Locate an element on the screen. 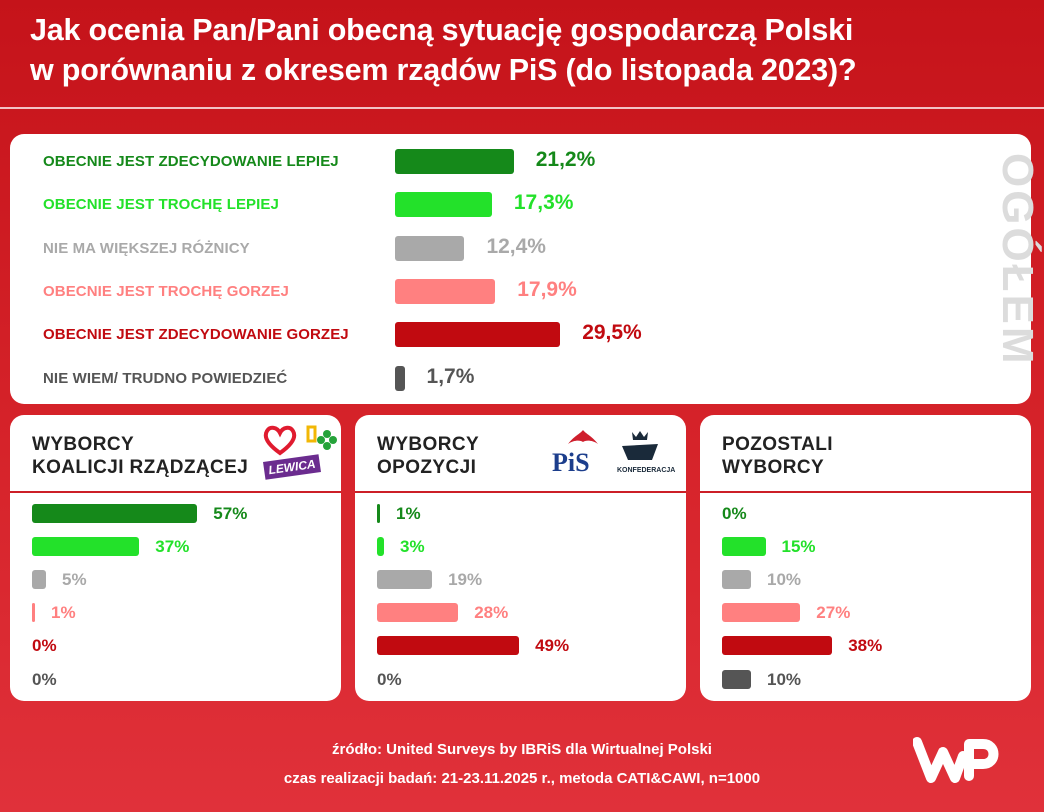 This screenshot has width=1044, height=812. group-value-label: 49% is located at coordinates (552, 645).